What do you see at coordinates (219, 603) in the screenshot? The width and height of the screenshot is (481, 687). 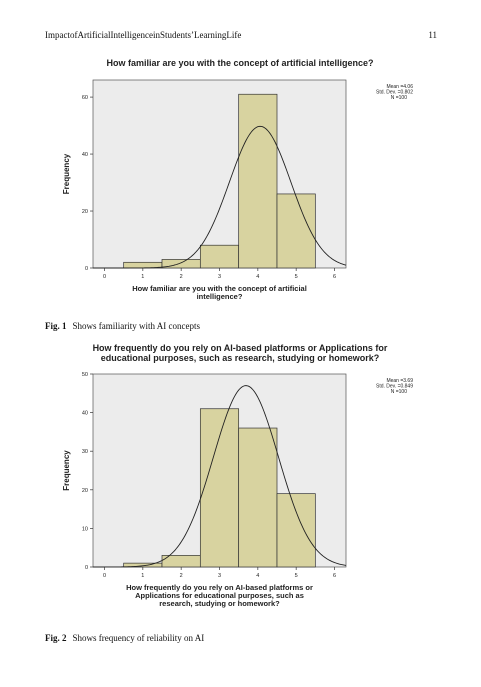 I see `x-axis-label-line: research, studying or homework?` at bounding box center [219, 603].